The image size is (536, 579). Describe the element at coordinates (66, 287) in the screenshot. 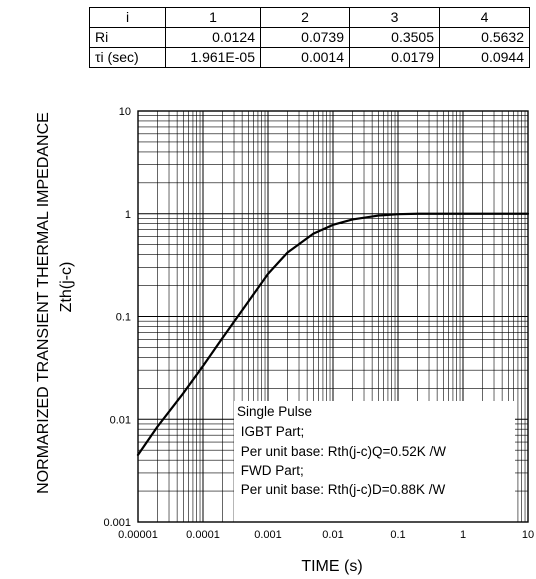

I see `y-axis-subtitle: Zth(j-c)` at that location.